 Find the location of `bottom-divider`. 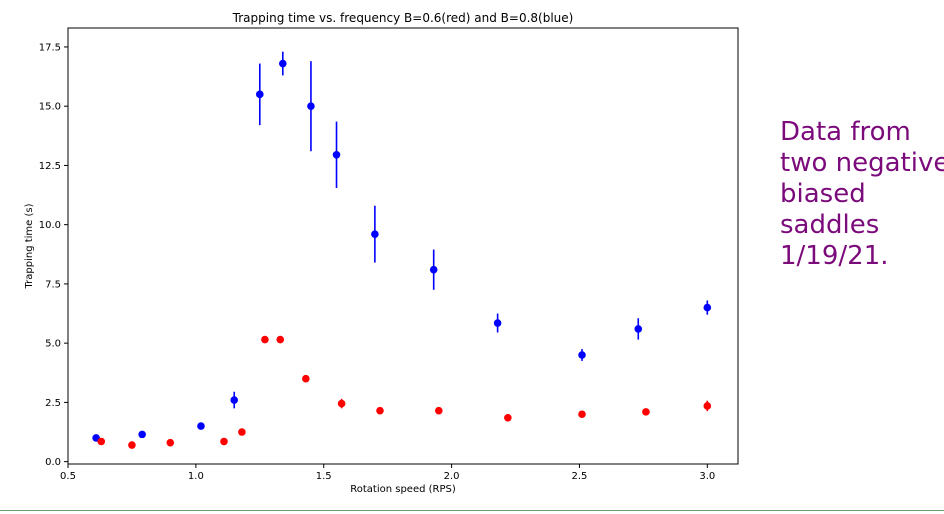

bottom-divider is located at coordinates (472, 510).